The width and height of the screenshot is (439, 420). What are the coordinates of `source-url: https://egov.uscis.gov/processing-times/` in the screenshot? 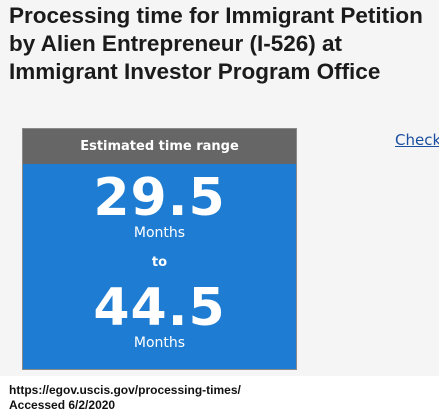 It's located at (125, 390).